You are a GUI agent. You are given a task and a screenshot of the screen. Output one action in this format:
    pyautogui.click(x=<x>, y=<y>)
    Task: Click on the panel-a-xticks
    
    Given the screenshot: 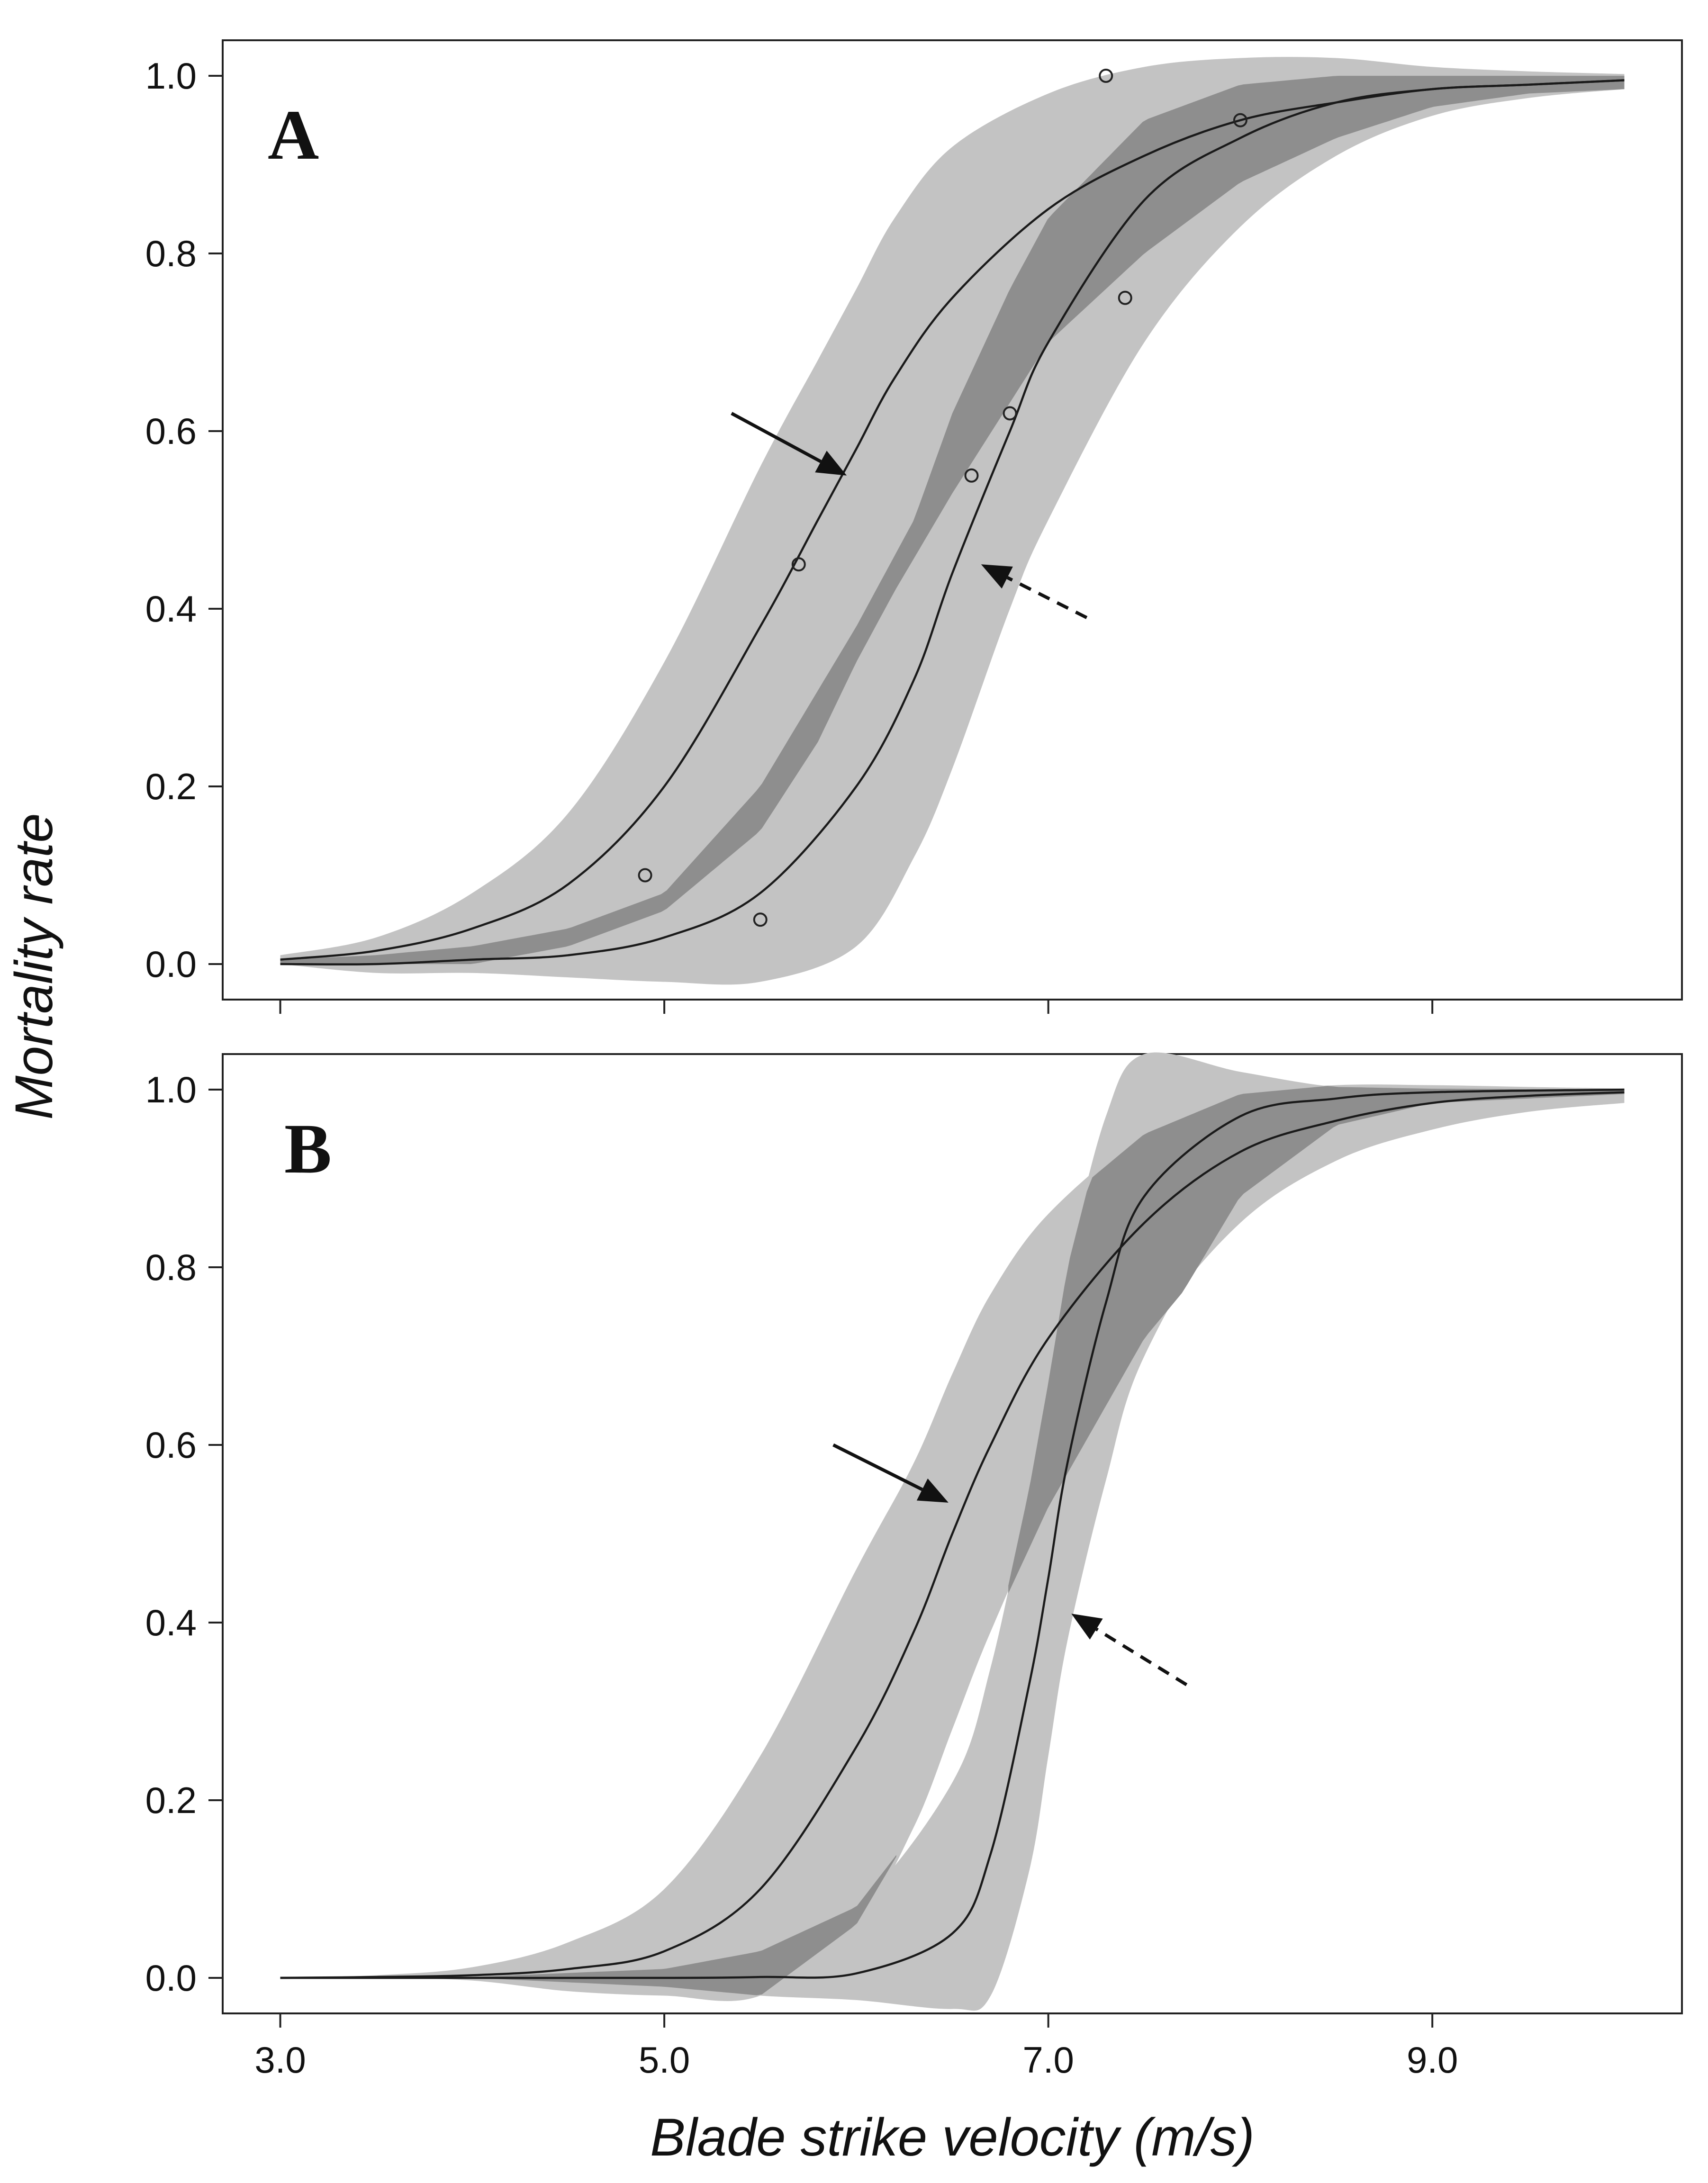 What is the action you would take?
    pyautogui.click(x=856, y=1007)
    